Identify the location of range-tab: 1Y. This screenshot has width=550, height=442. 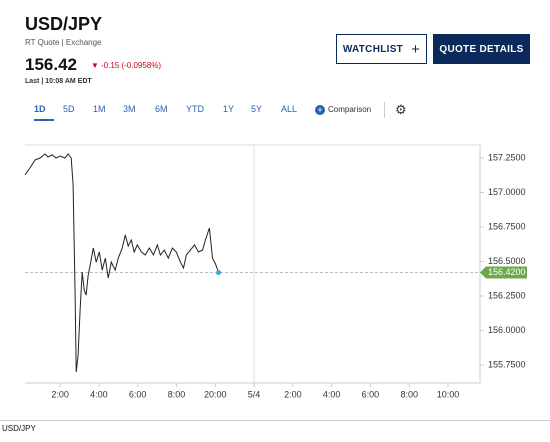
(229, 109).